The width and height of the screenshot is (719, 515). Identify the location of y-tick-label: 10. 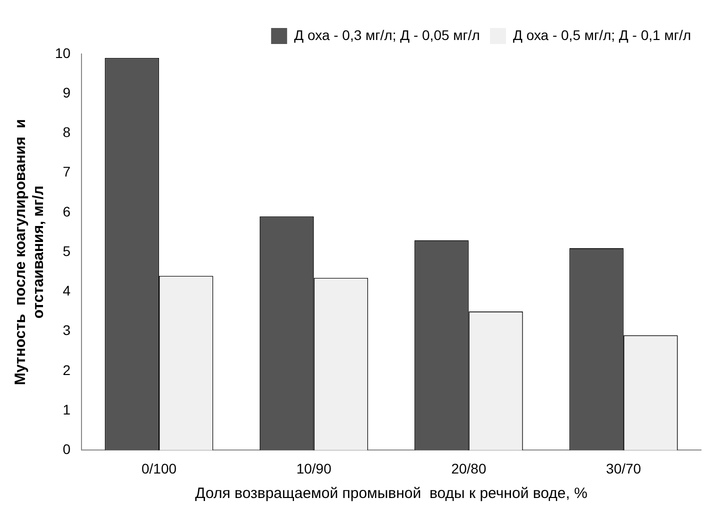
(62, 52).